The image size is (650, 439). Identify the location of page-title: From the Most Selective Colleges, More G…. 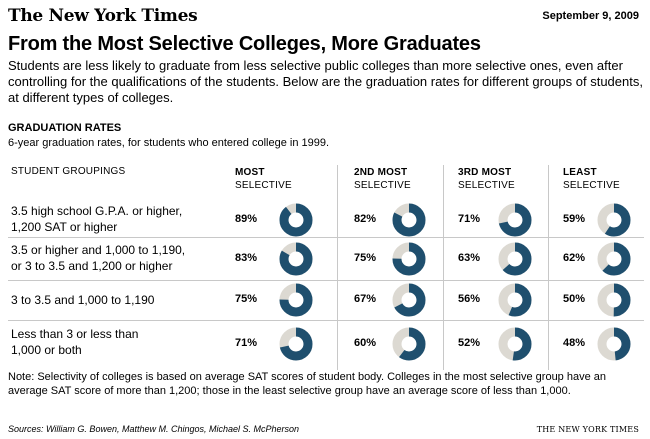
(244, 44).